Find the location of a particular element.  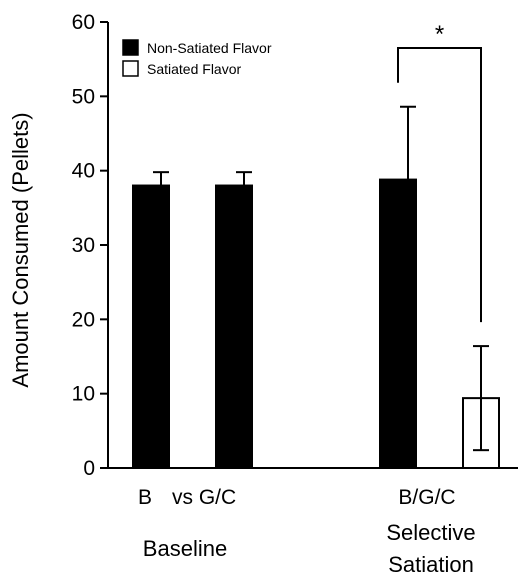

group-label: Selective Satiation is located at coordinates (430, 548).